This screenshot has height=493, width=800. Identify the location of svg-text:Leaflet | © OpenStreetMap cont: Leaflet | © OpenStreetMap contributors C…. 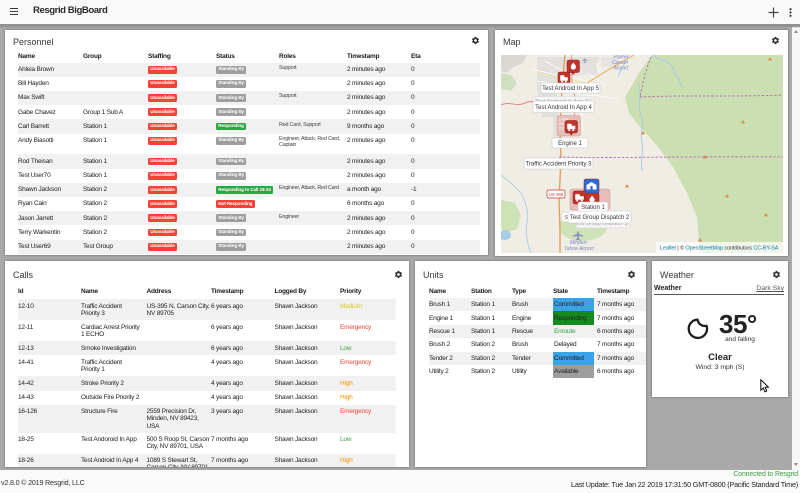
(719, 248).